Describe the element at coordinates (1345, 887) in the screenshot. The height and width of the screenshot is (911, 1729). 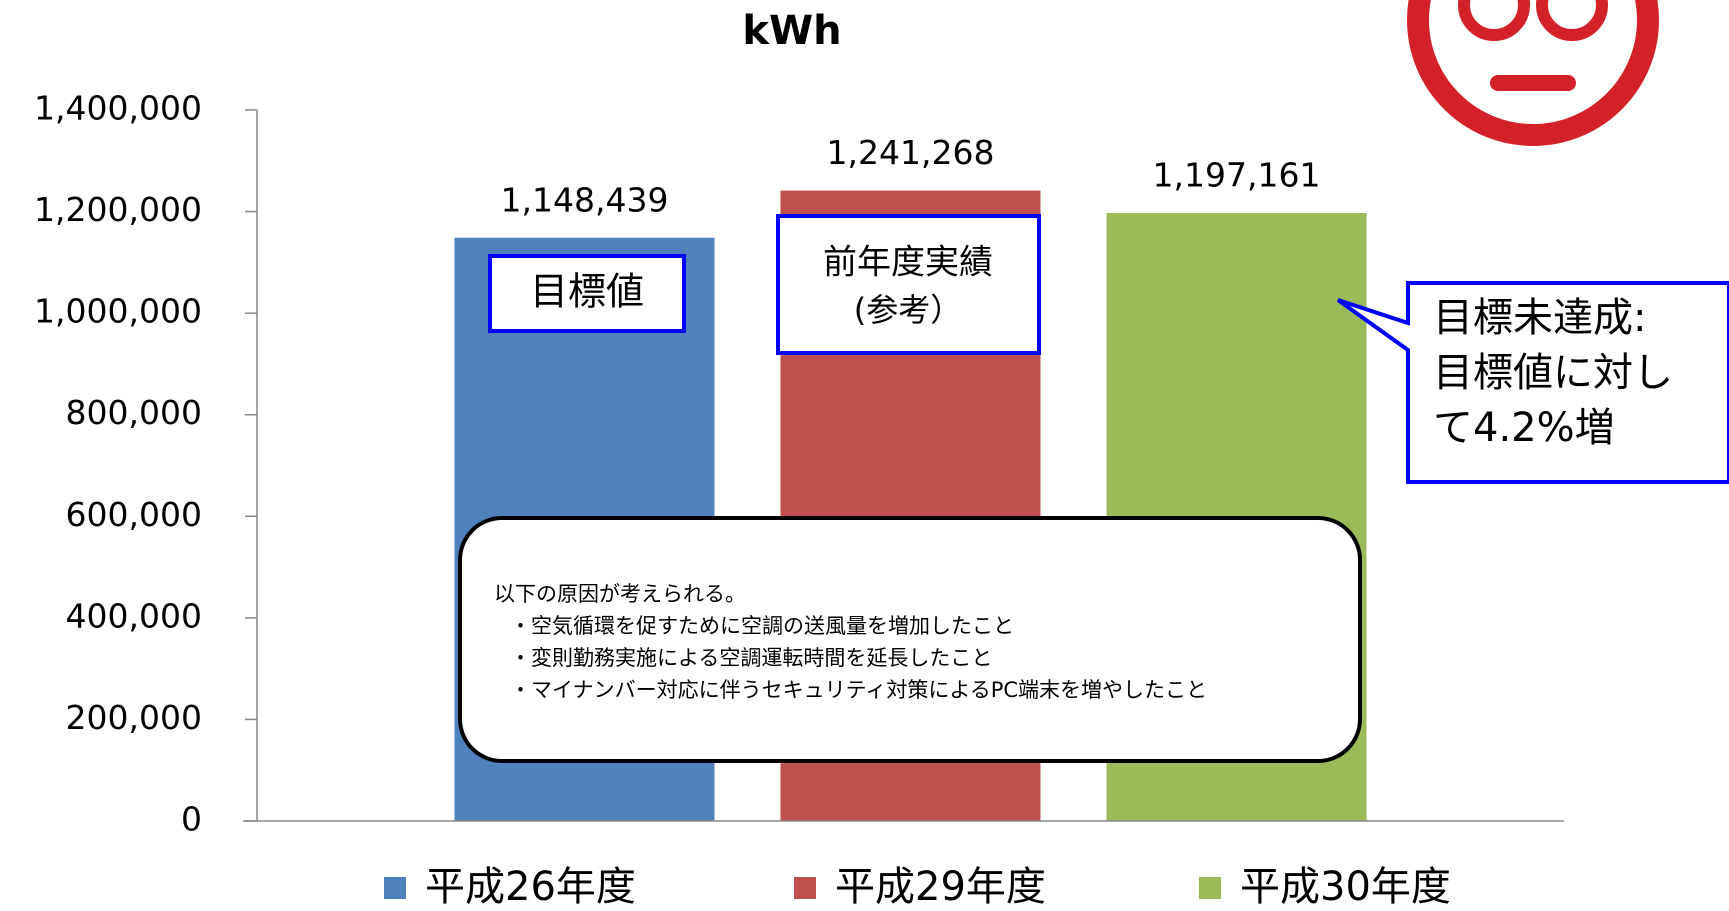
I see `legend-label: 平成30年度` at that location.